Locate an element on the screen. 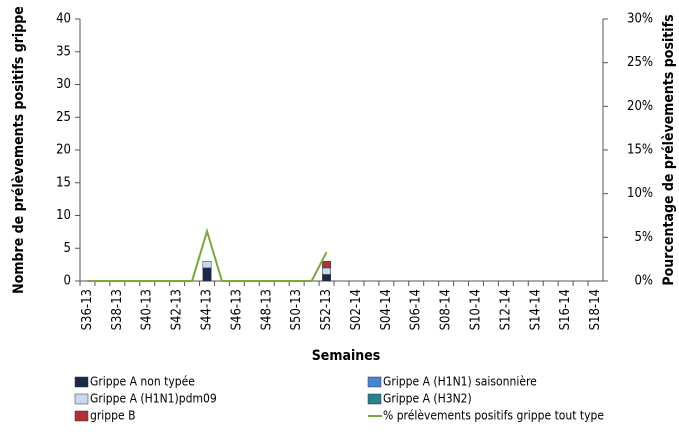 The width and height of the screenshot is (679, 435). y-tick-label: 0 is located at coordinates (67, 281).